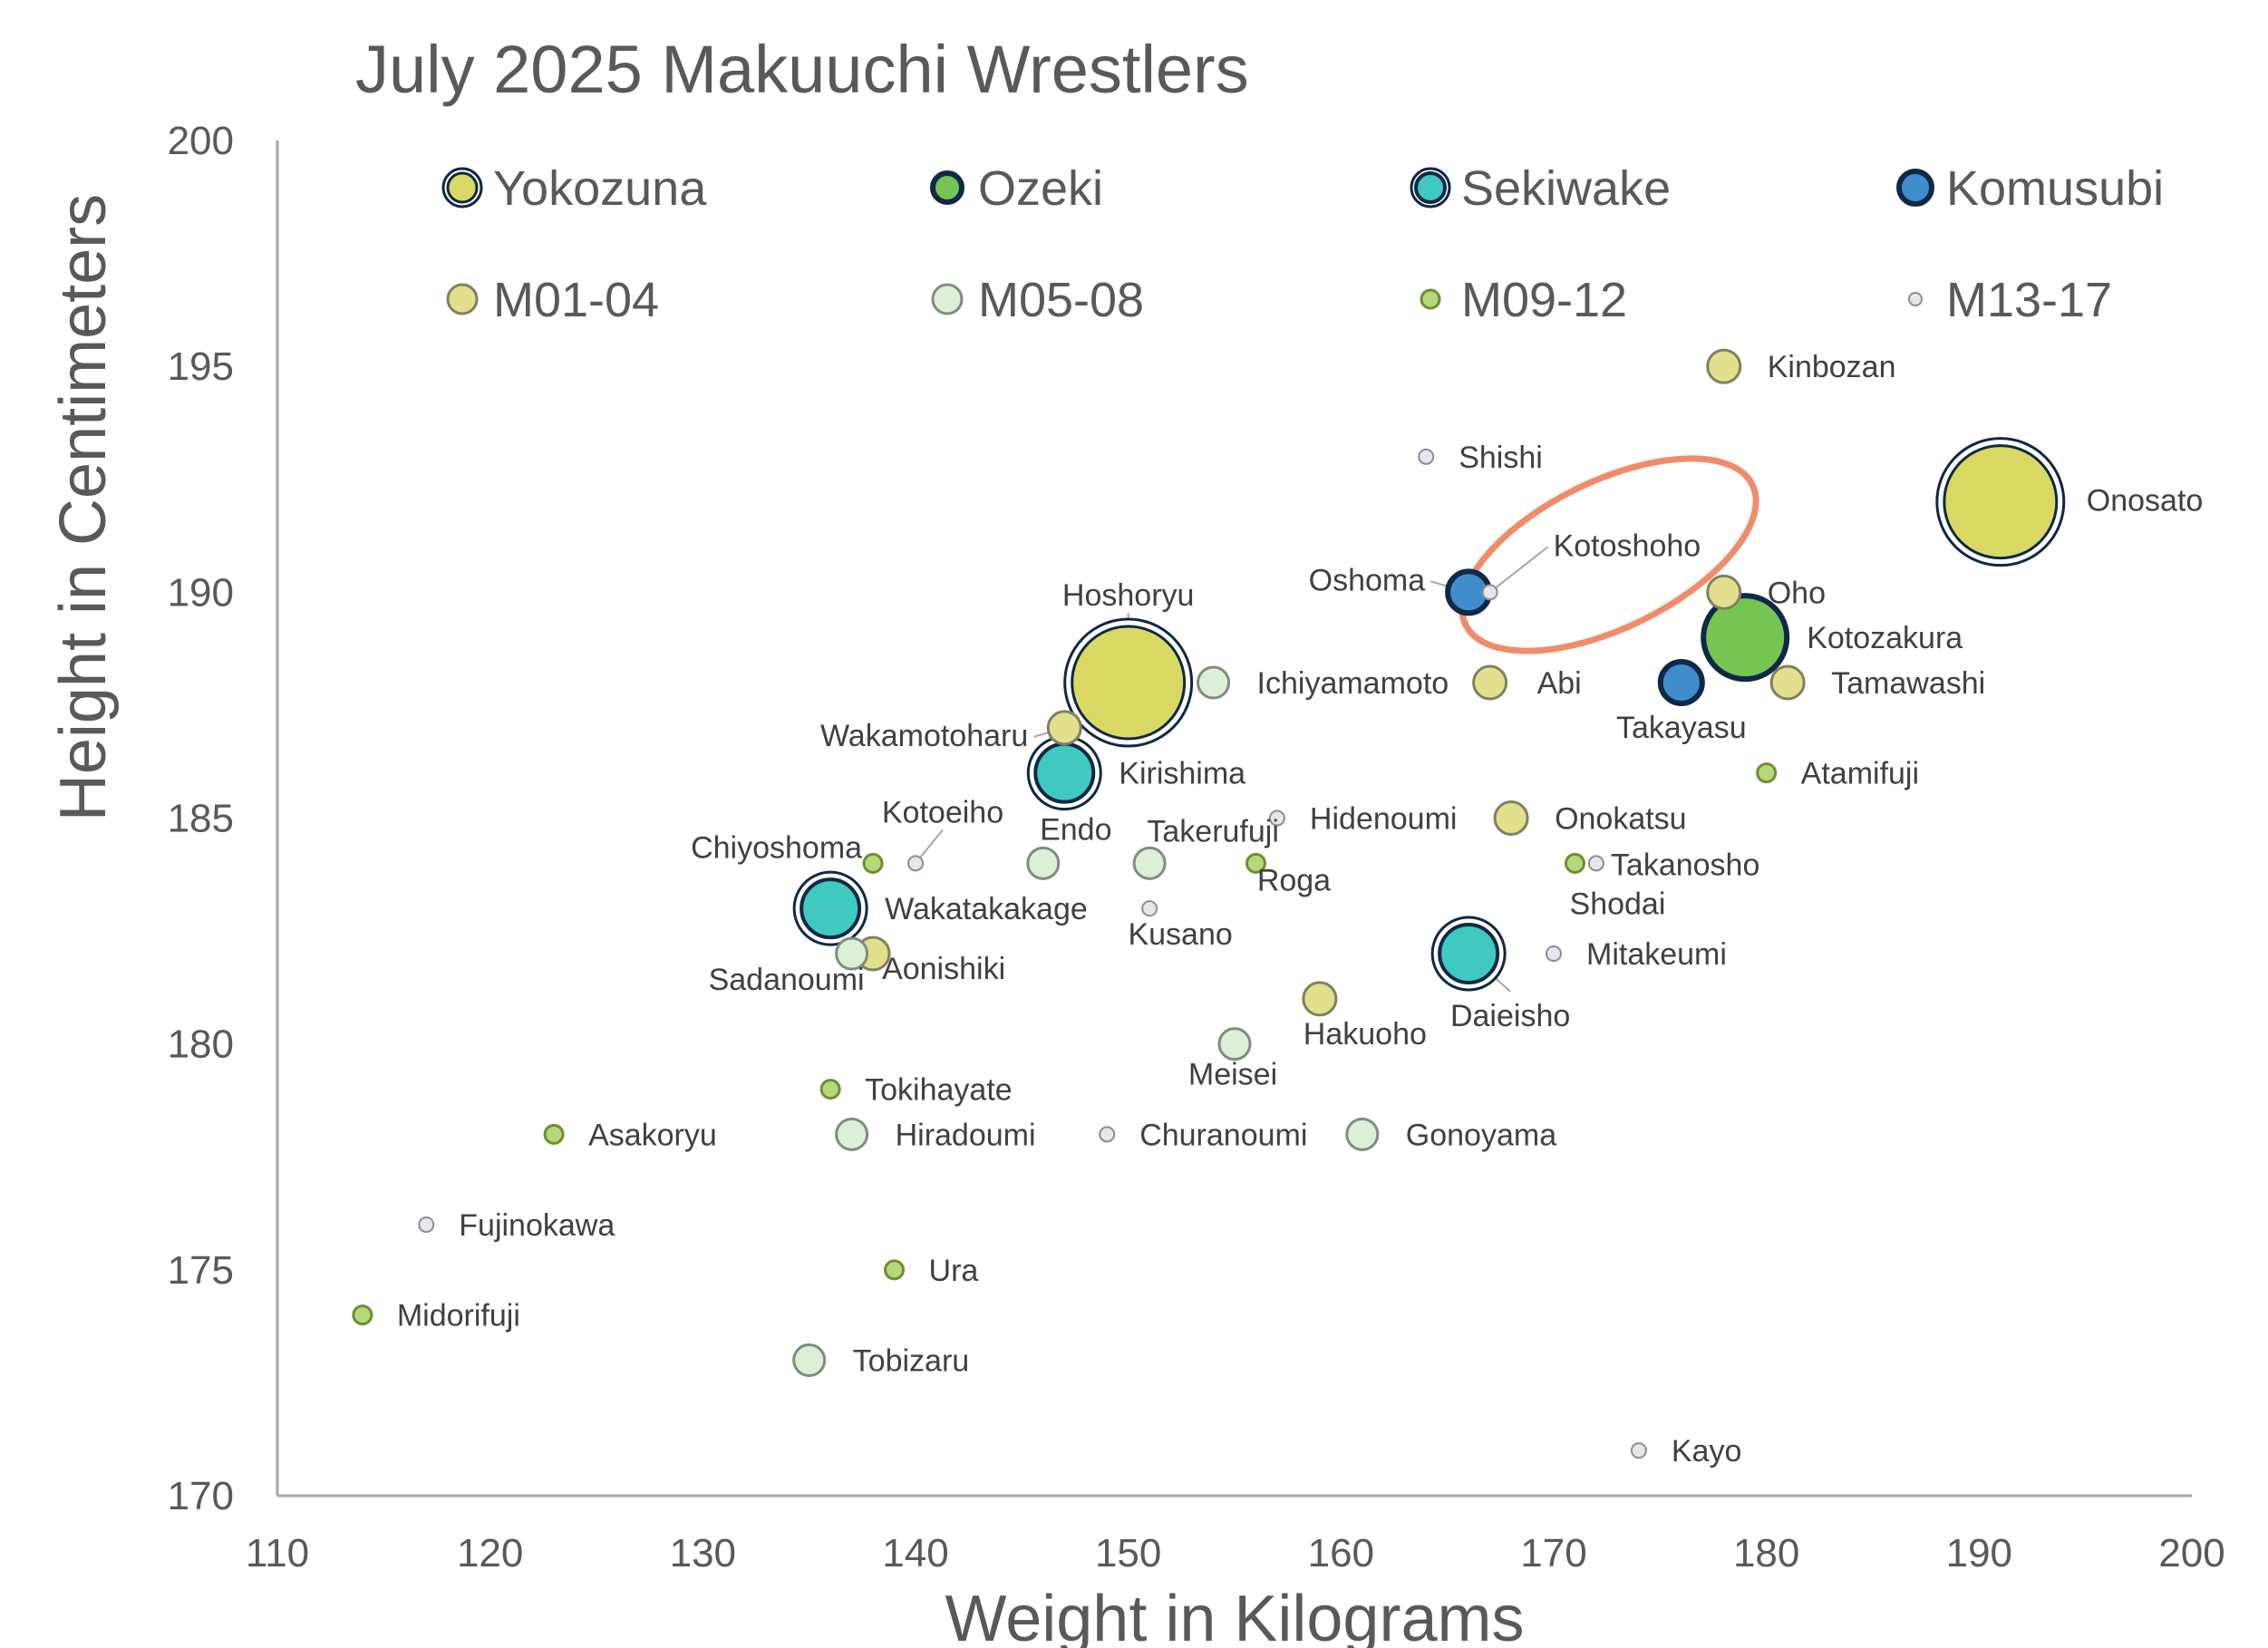 The width and height of the screenshot is (2268, 1648). I want to click on data-point-abi, so click(1490, 682).